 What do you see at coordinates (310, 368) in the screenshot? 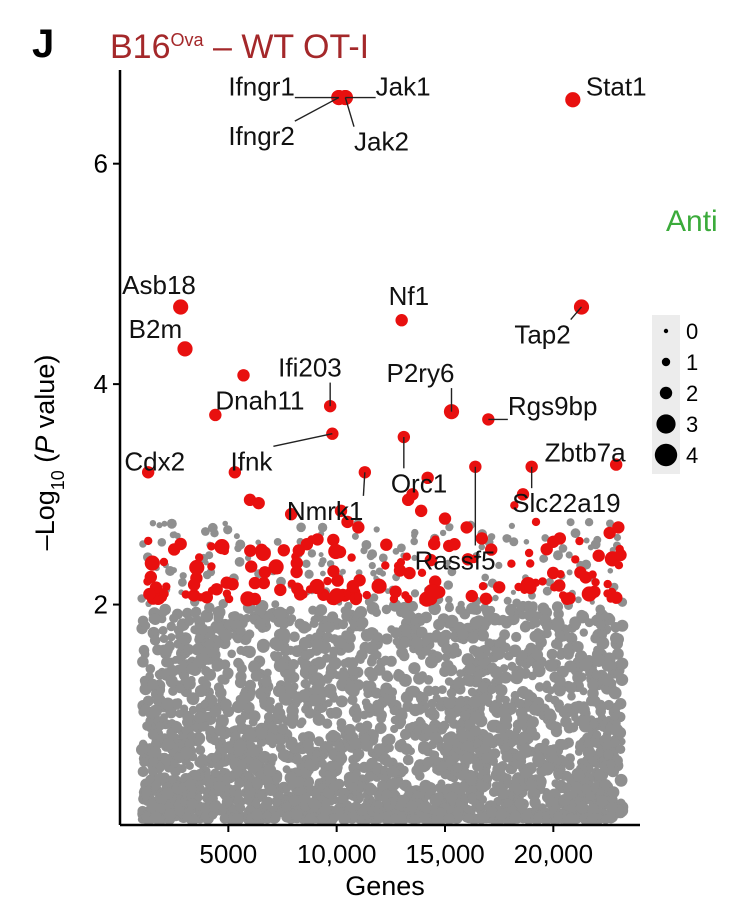
I see `gene-label-ifi203: Ifi203` at bounding box center [310, 368].